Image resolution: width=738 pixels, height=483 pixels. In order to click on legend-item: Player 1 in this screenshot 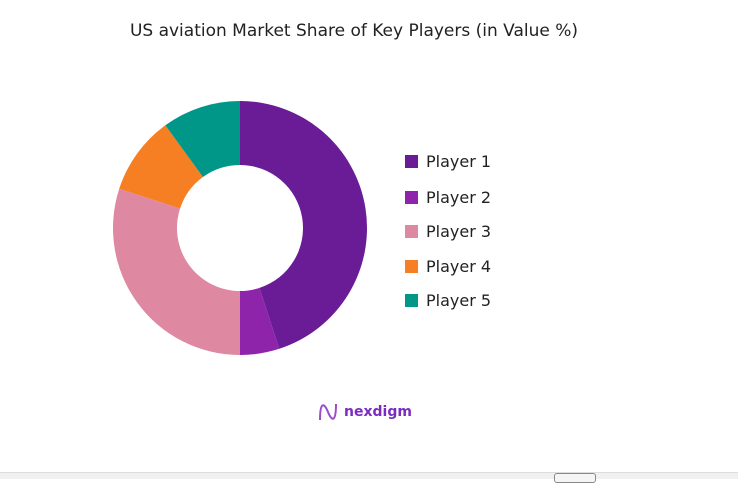, I will do `click(448, 161)`.